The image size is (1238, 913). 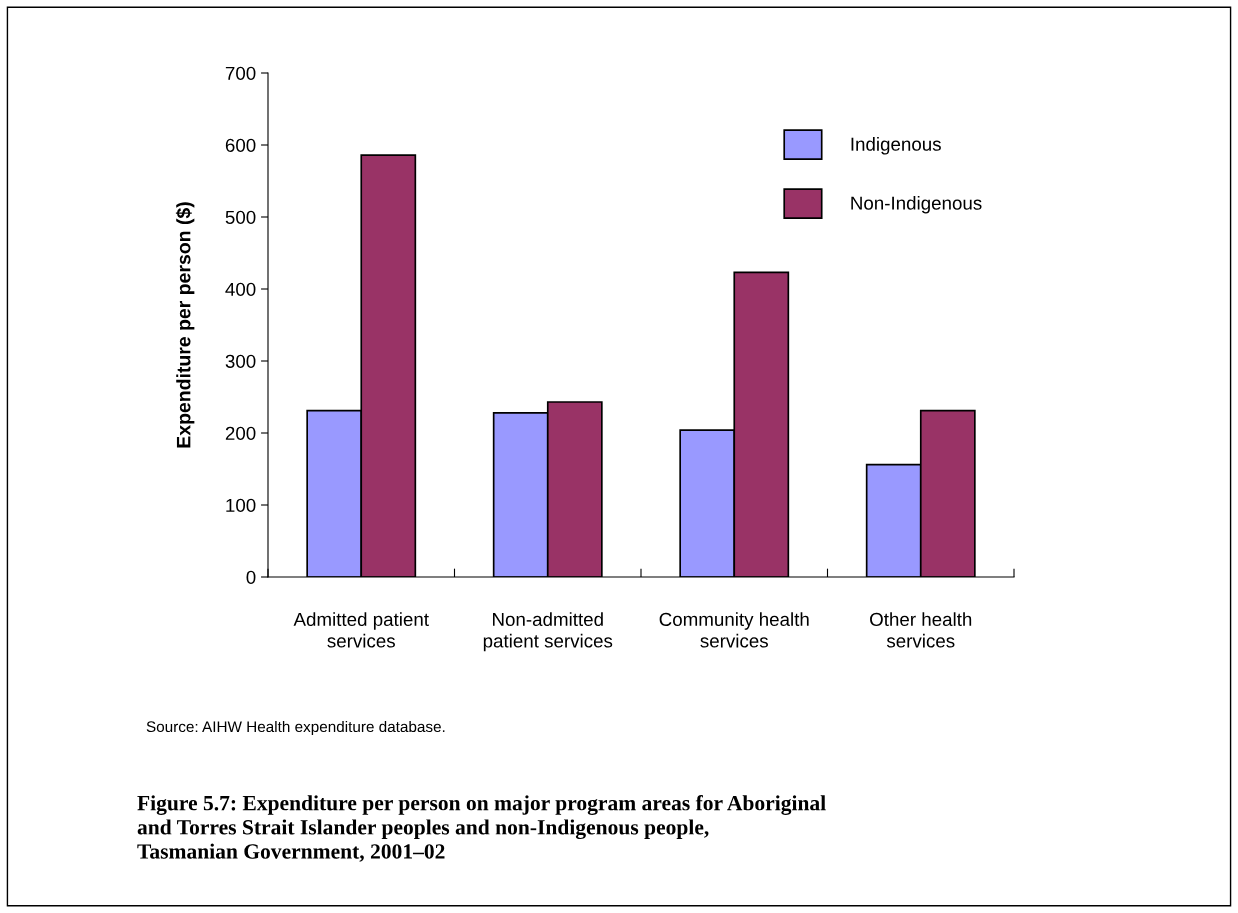 I want to click on y-tick-label: 700, so click(x=240, y=73).